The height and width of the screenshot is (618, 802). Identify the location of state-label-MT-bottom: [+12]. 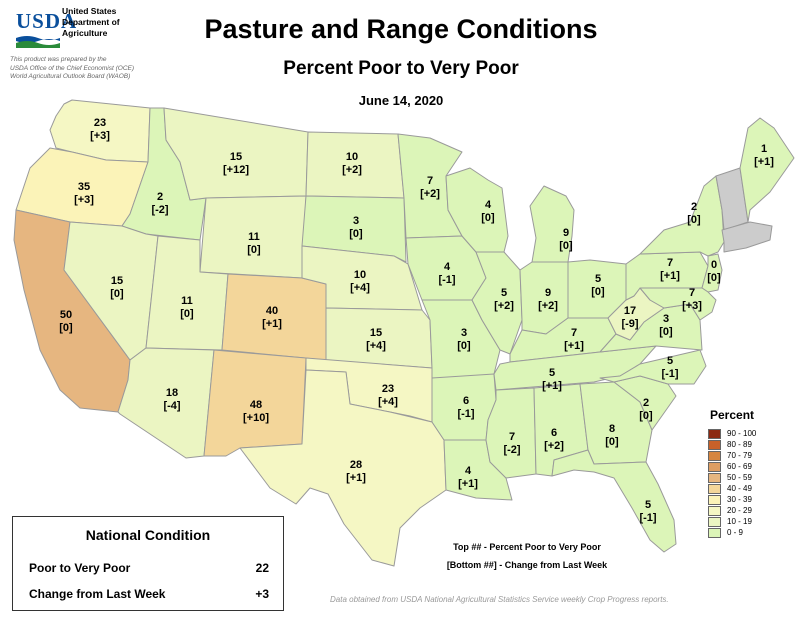
(236, 170).